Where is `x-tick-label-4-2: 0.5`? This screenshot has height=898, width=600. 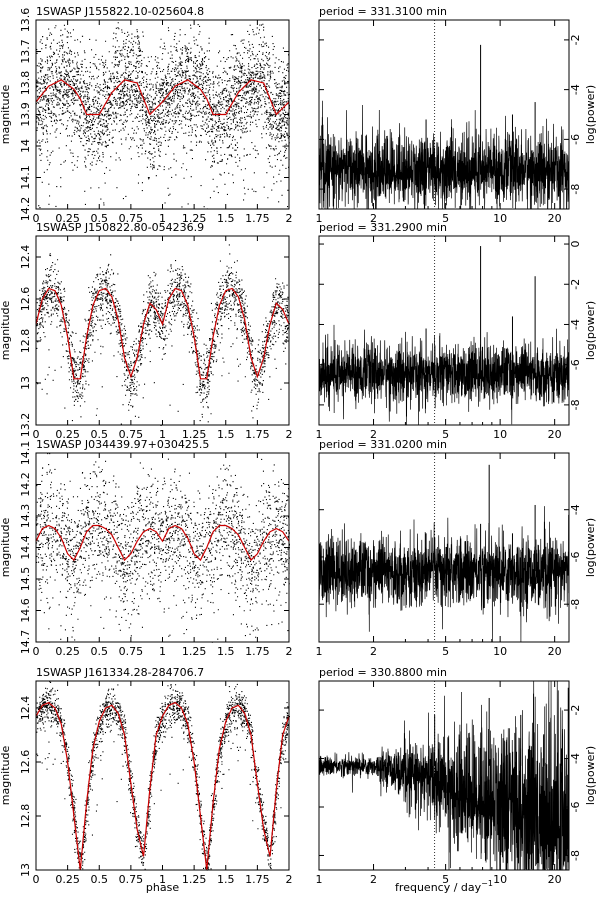
x-tick-label-4-2: 0.5 is located at coordinates (100, 879).